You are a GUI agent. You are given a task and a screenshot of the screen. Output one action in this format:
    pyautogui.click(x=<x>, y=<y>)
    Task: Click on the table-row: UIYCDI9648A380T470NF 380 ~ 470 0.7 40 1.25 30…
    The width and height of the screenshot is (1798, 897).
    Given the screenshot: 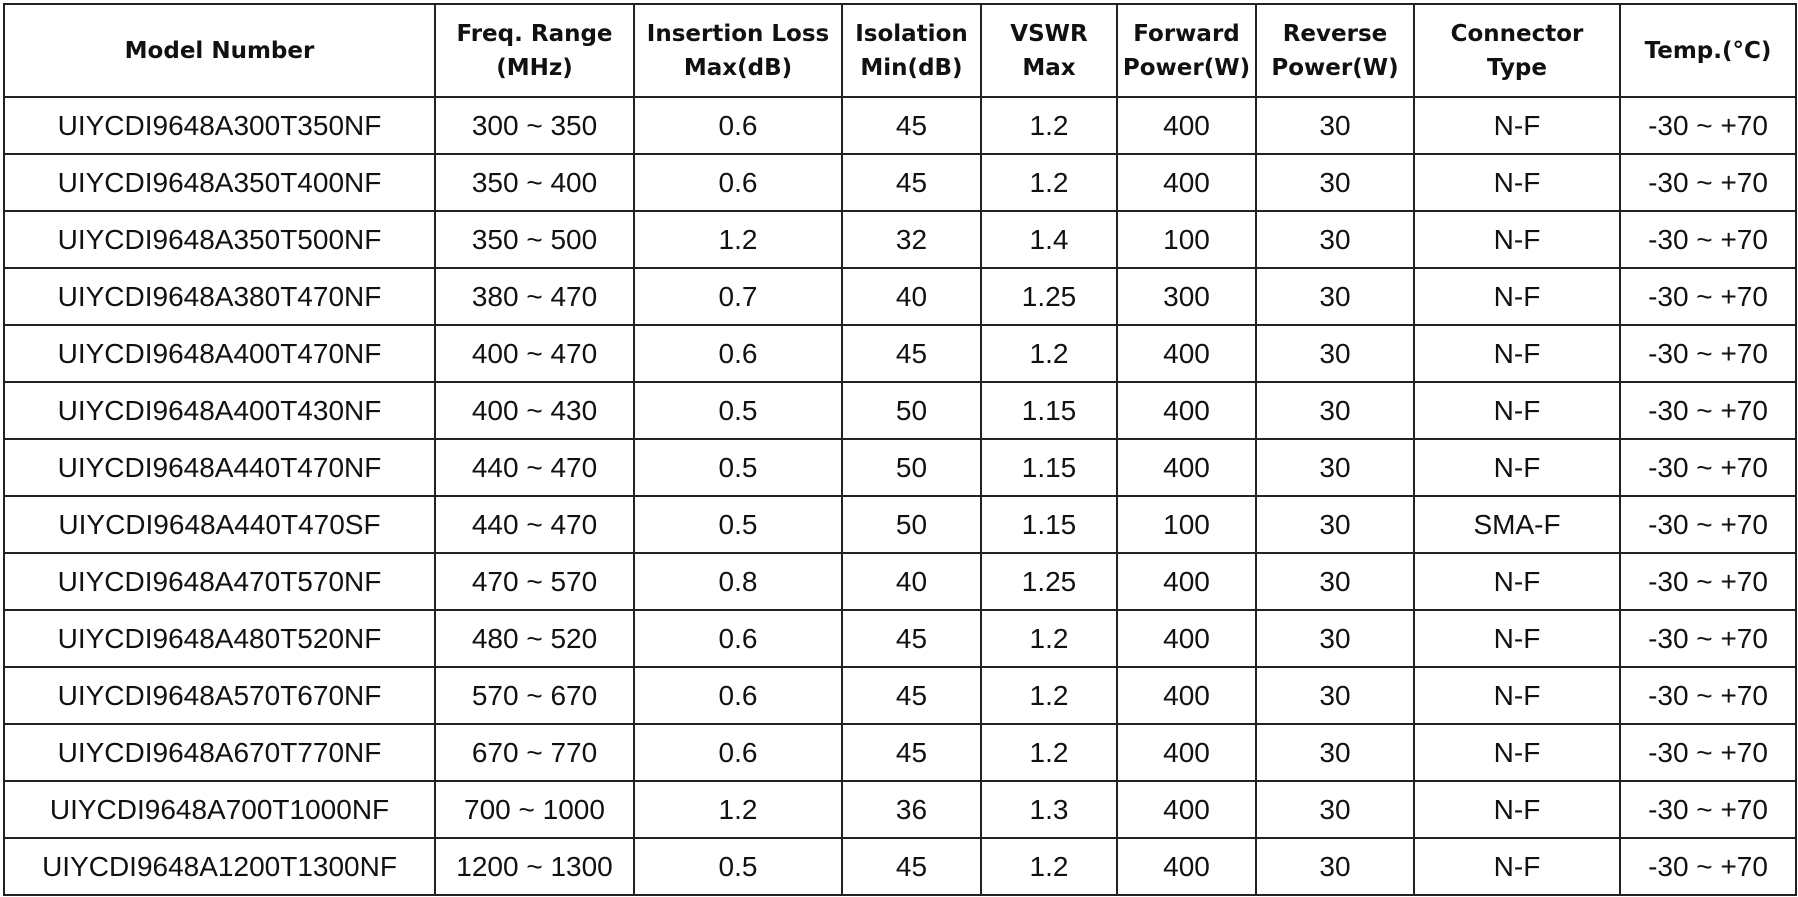 What is the action you would take?
    pyautogui.click(x=900, y=296)
    